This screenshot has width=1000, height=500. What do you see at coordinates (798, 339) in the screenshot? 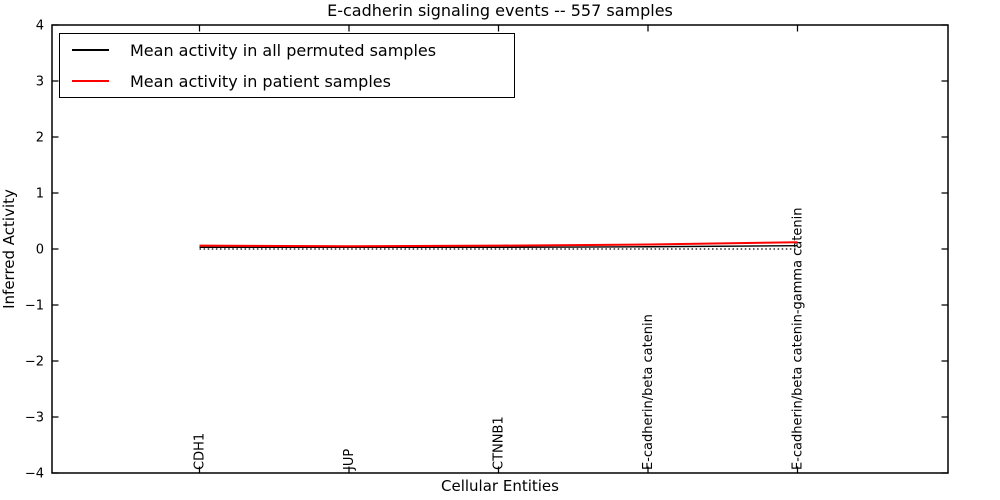
I see `x-tick-label: E-cadherin/beta catenin-gamma catenin` at bounding box center [798, 339].